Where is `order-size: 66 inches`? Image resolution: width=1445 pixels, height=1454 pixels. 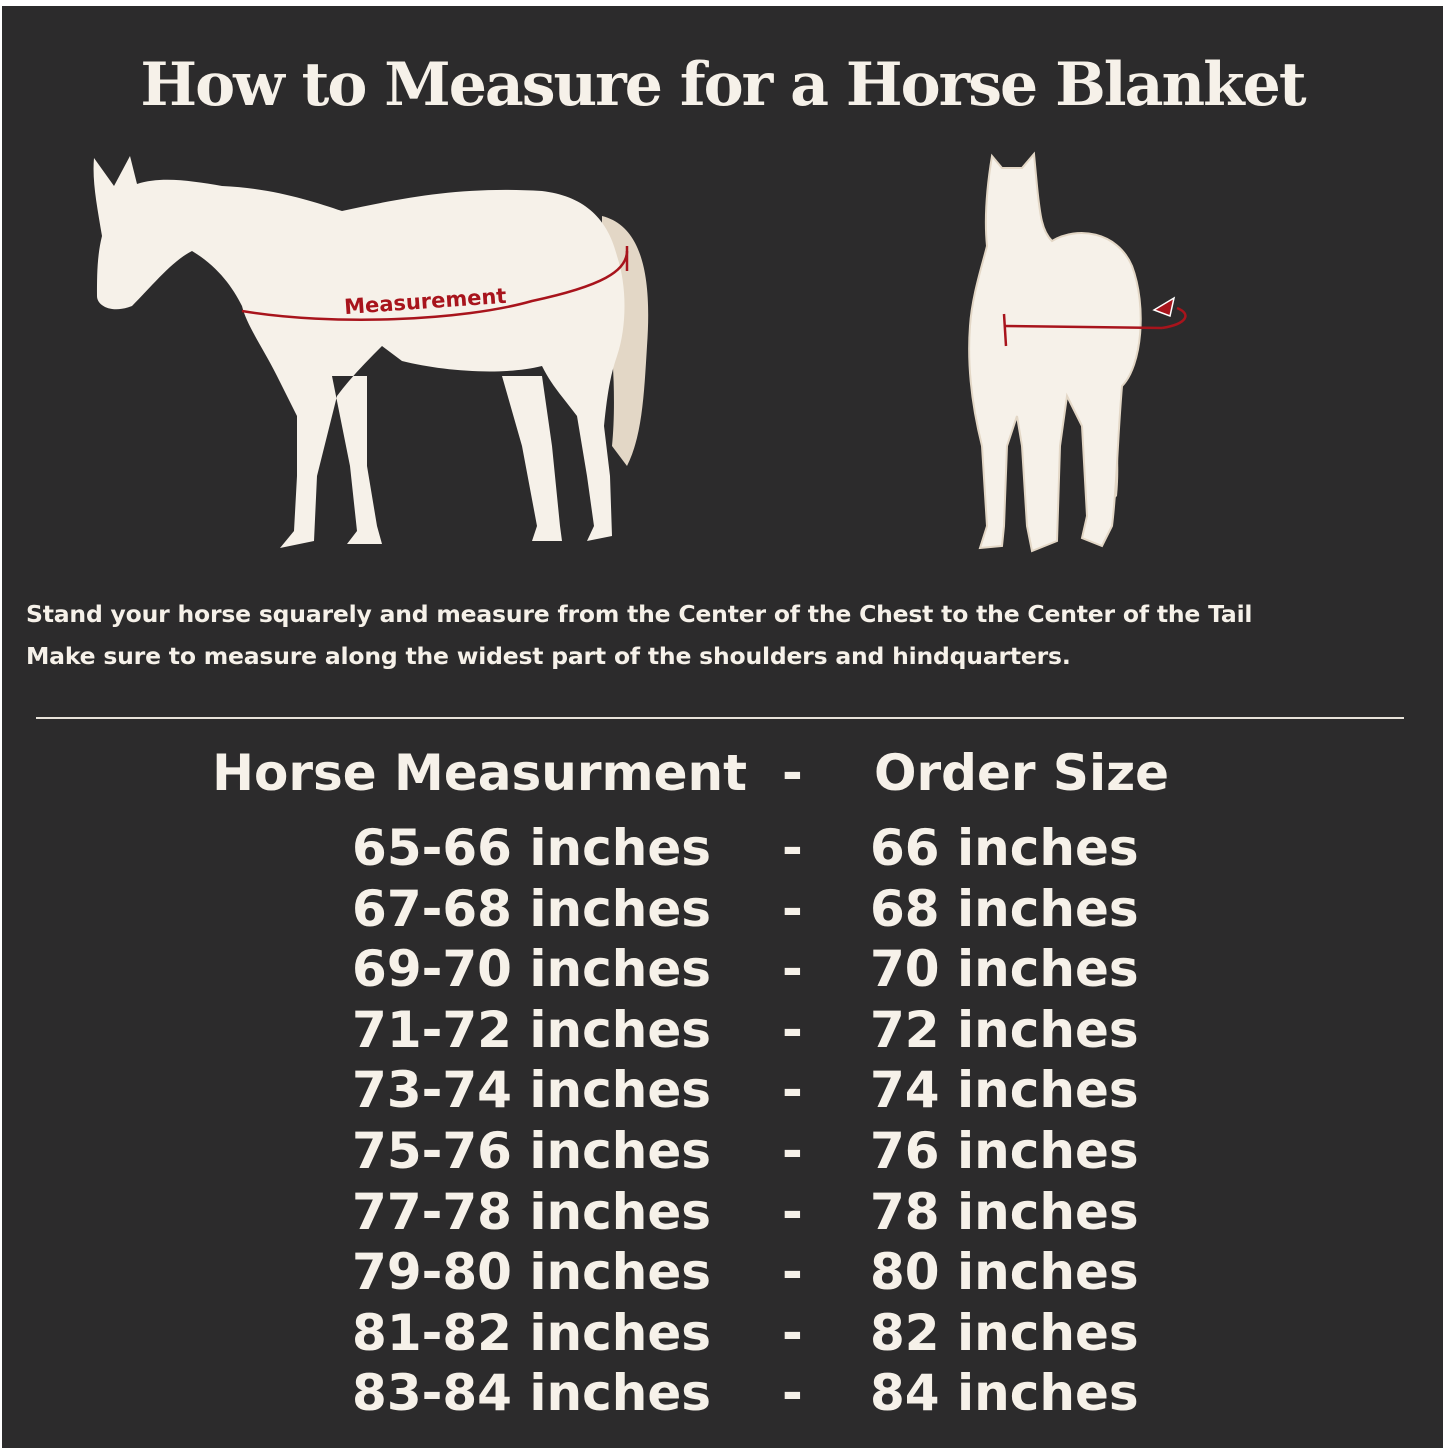
order-size: 66 inches is located at coordinates (1004, 848).